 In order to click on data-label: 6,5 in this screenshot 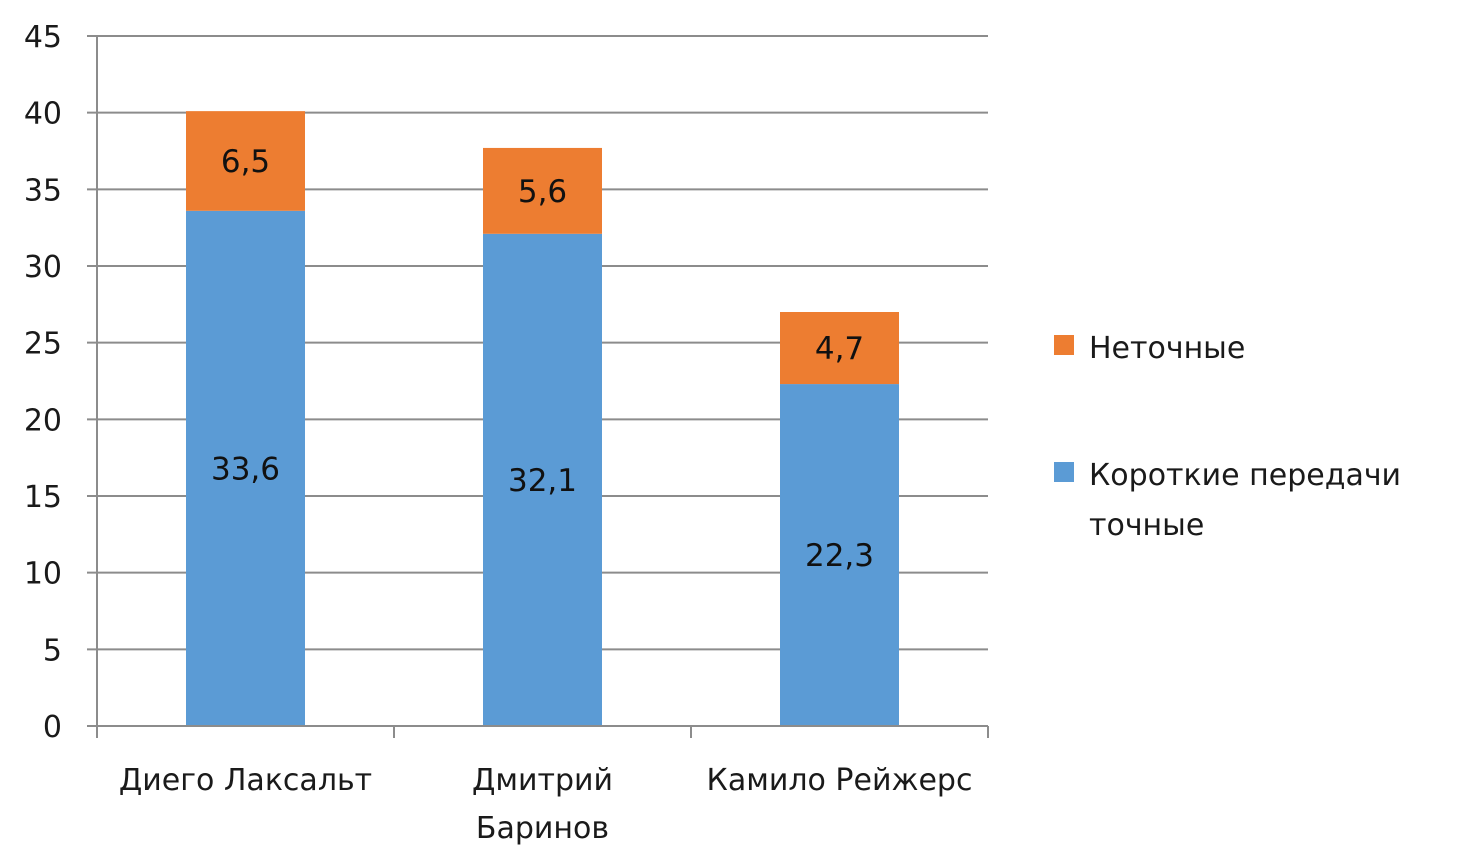, I will do `click(245, 162)`.